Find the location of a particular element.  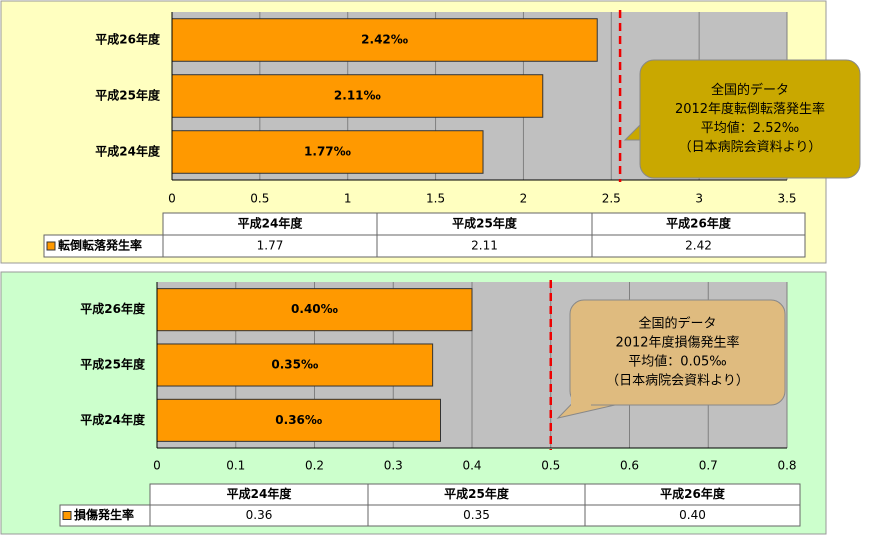

value-label: 0.35‰ is located at coordinates (294, 365).